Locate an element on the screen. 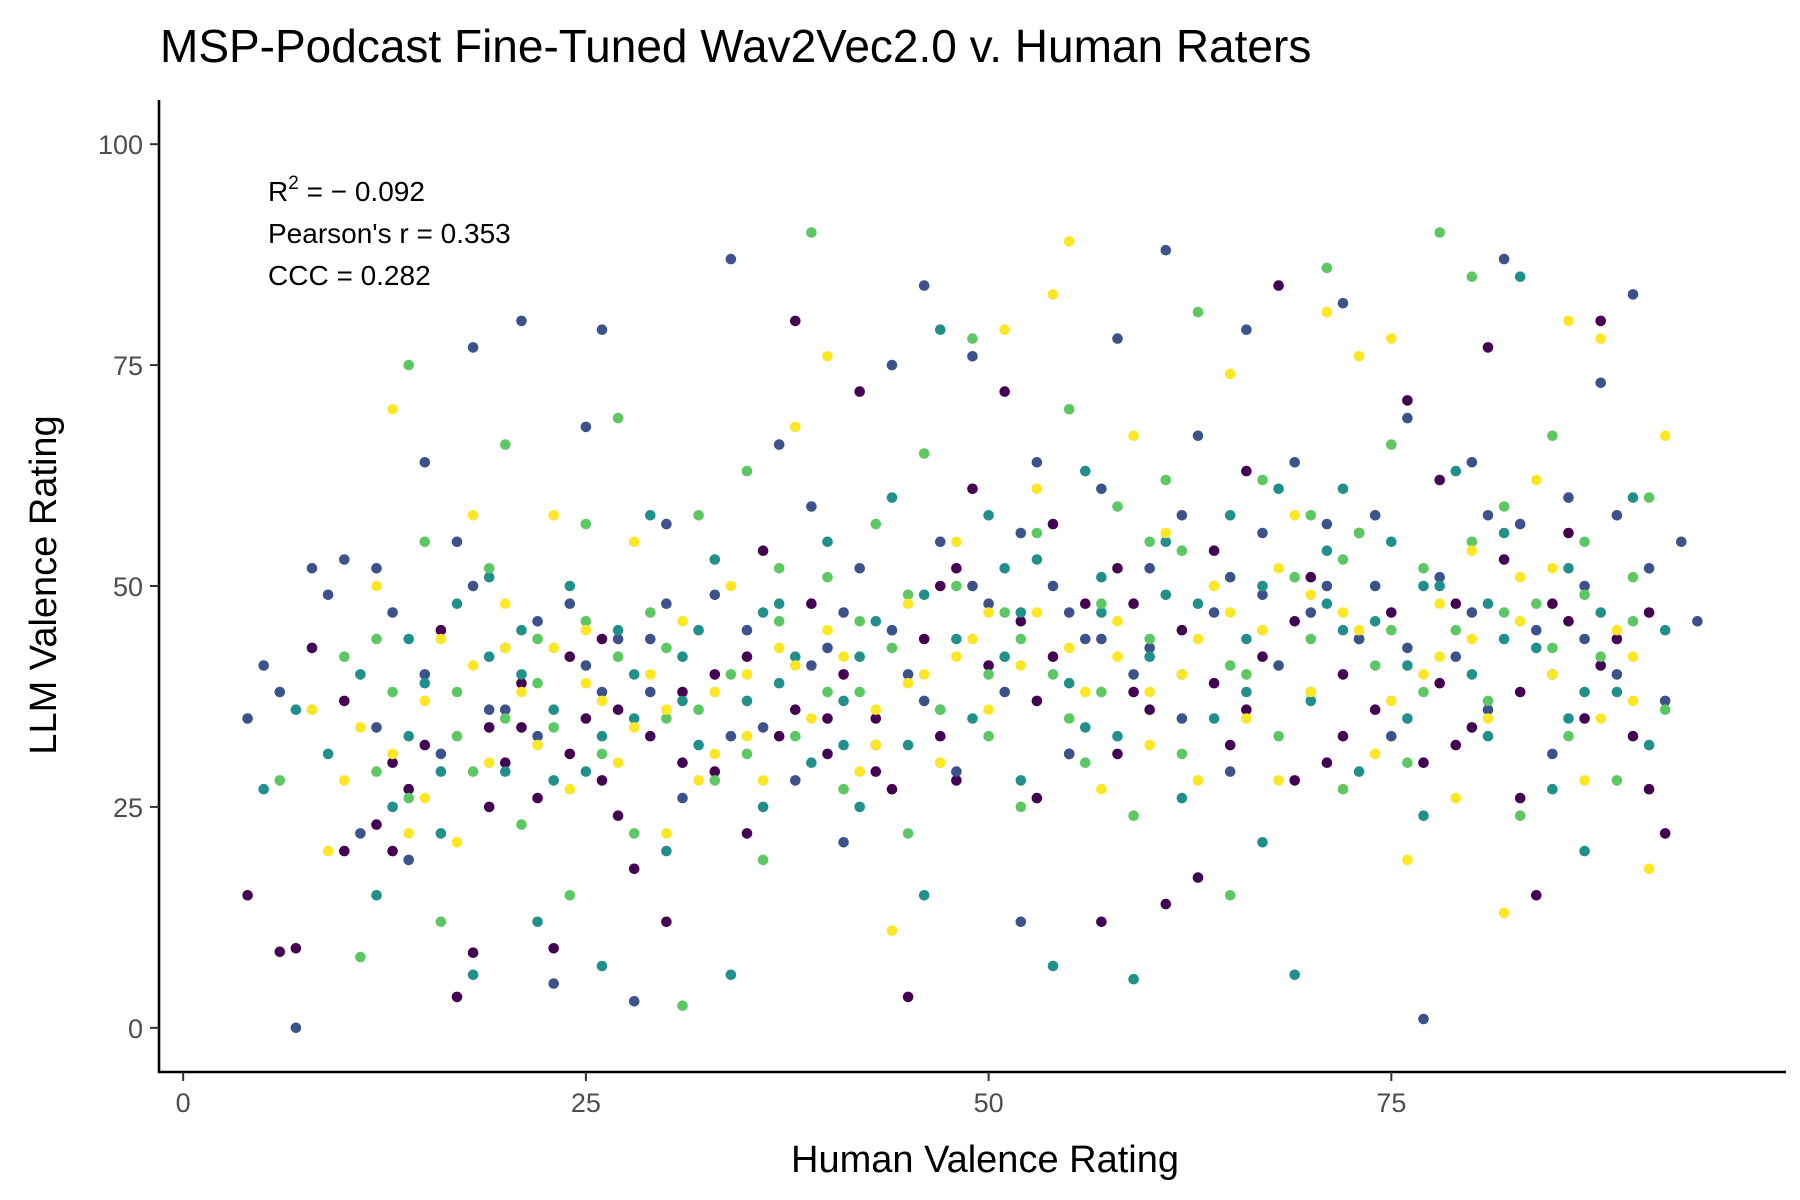  r-squared-annotation: R2 = − 0.092 is located at coordinates (346, 190).